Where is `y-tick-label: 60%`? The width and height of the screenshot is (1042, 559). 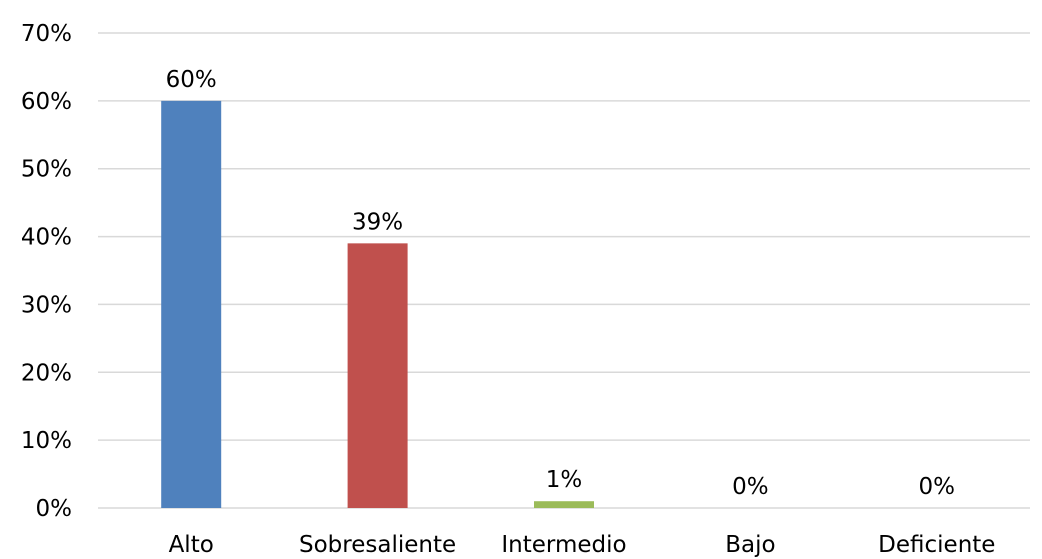
y-tick-label: 60% is located at coordinates (46, 102).